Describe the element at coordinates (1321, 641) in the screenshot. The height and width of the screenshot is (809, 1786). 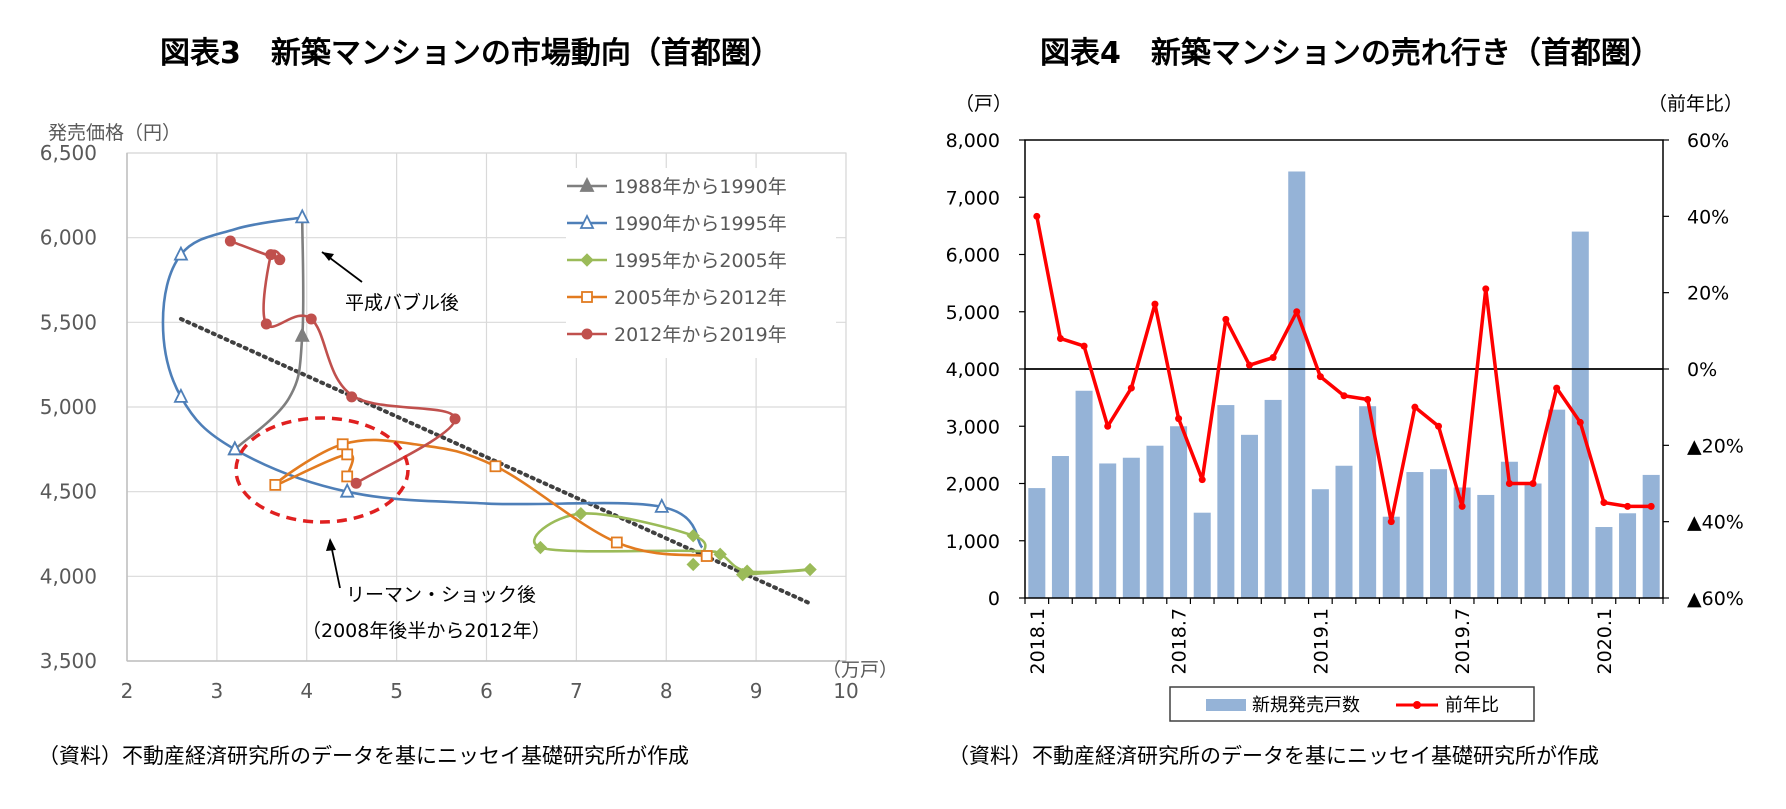
I see `x-tick-label: 2019.1` at that location.